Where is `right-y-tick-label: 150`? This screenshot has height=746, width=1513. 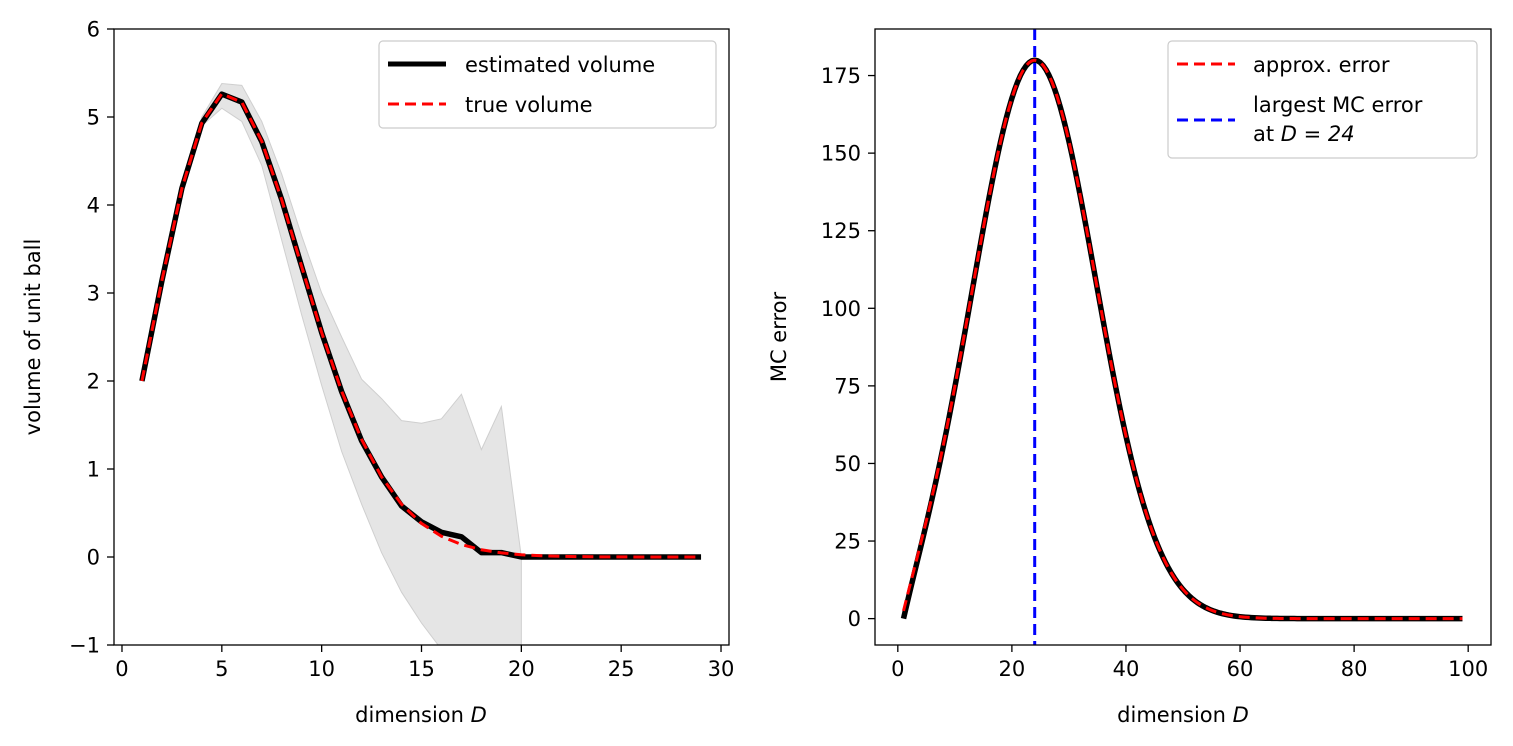 right-y-tick-label: 150 is located at coordinates (841, 154).